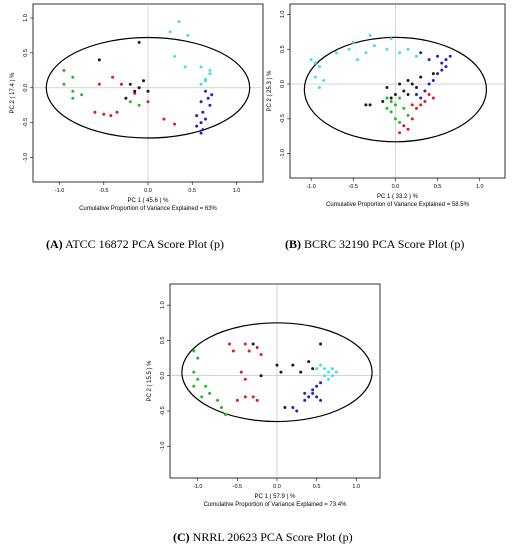 This screenshot has height=550, width=514. I want to click on y-tick-label: -1.0, so click(163, 446).